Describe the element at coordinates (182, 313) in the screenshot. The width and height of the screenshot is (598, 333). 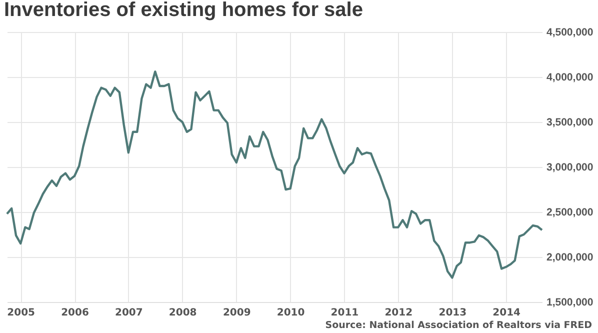
I see `x-tick-label: 2008` at that location.